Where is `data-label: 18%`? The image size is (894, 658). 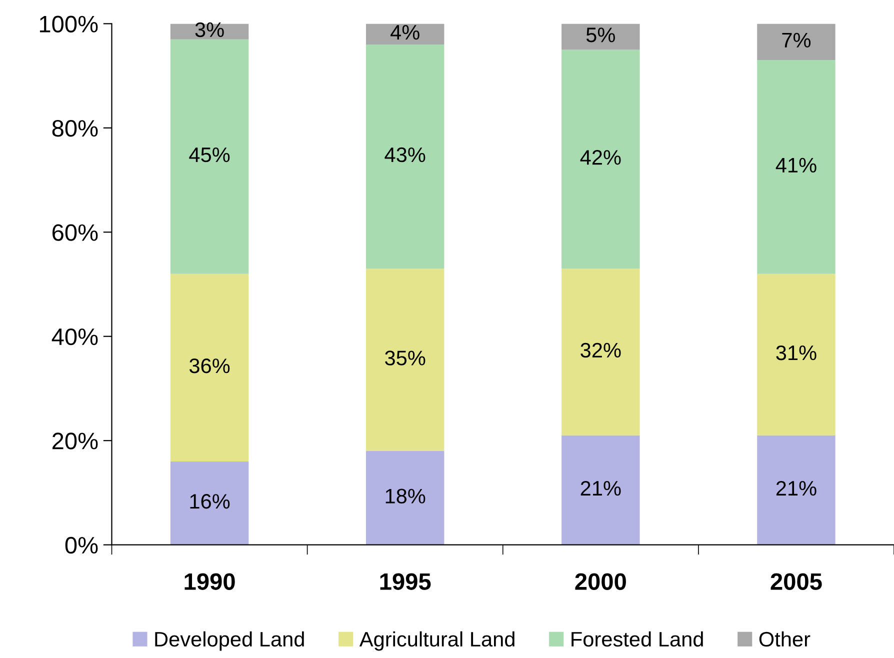
data-label: 18% is located at coordinates (406, 496).